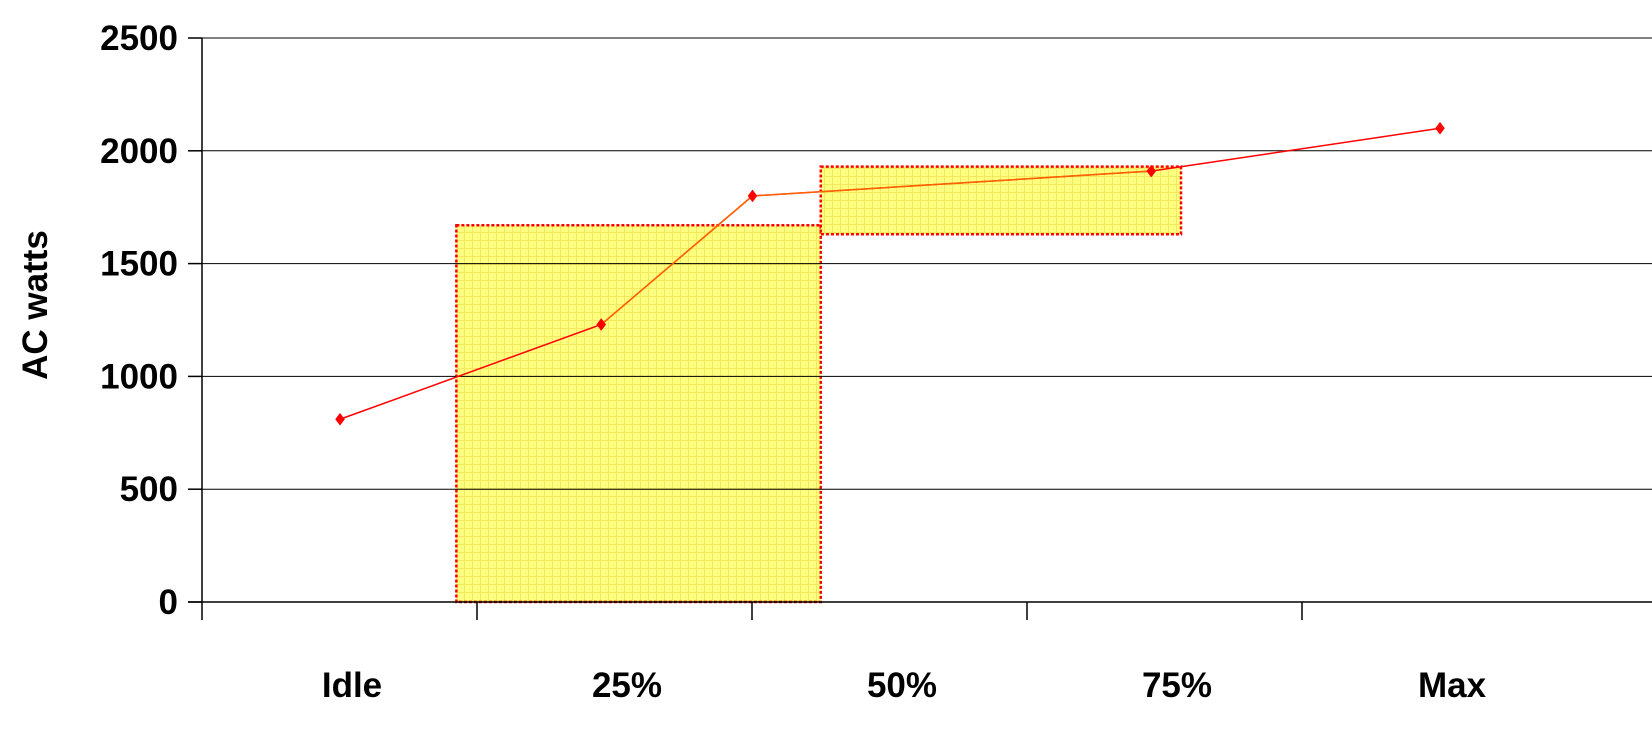  What do you see at coordinates (35, 305) in the screenshot?
I see `y-axis-title: AC watts` at bounding box center [35, 305].